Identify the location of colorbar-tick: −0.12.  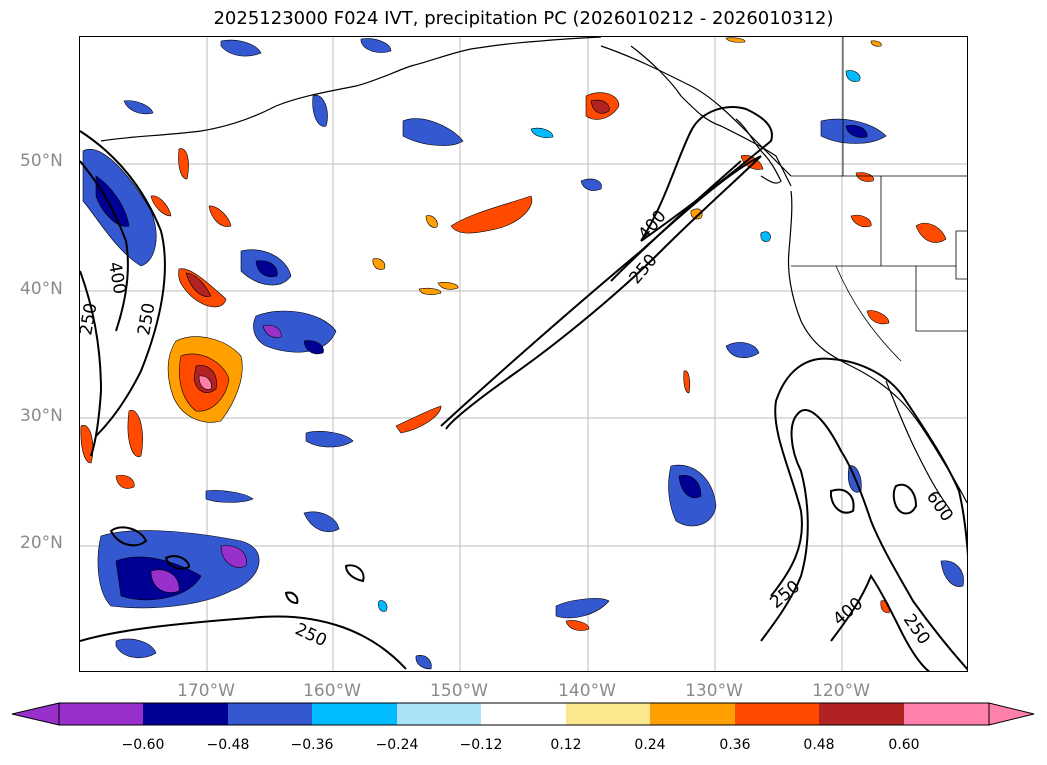
(481, 745).